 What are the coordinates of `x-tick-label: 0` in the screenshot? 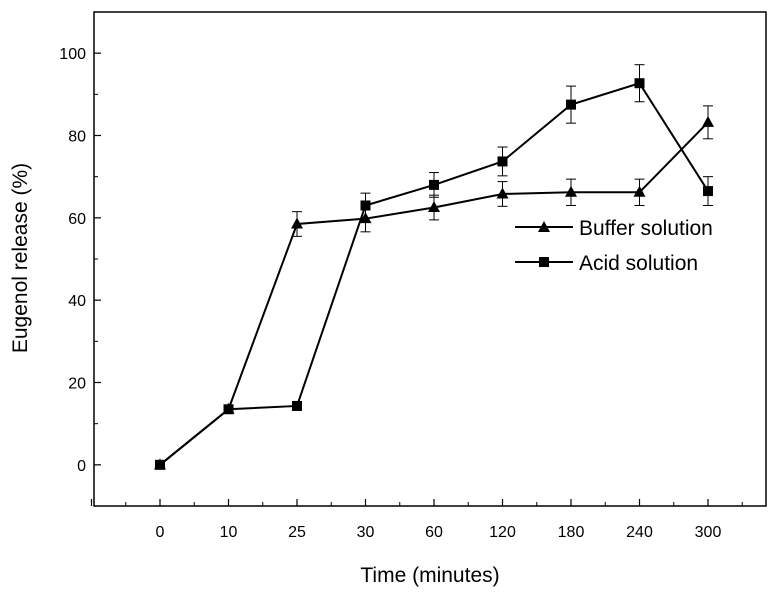 It's located at (160, 532).